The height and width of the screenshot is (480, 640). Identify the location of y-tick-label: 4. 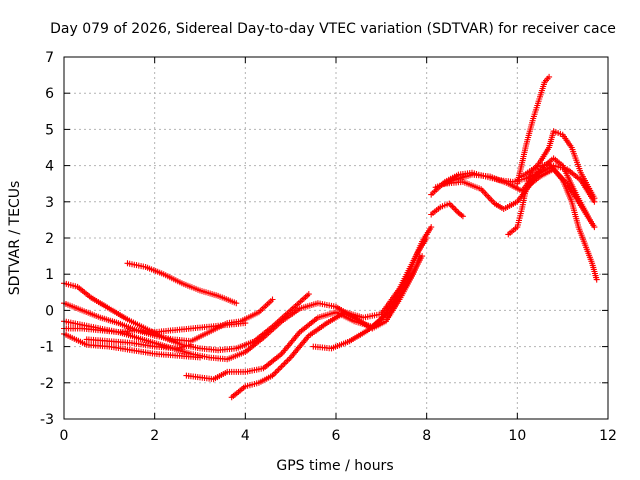
(49, 167).